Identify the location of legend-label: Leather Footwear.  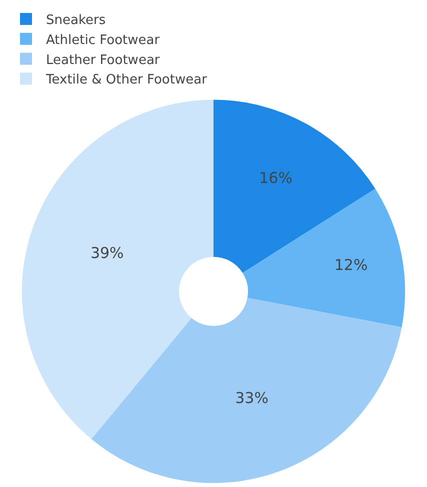
(103, 60).